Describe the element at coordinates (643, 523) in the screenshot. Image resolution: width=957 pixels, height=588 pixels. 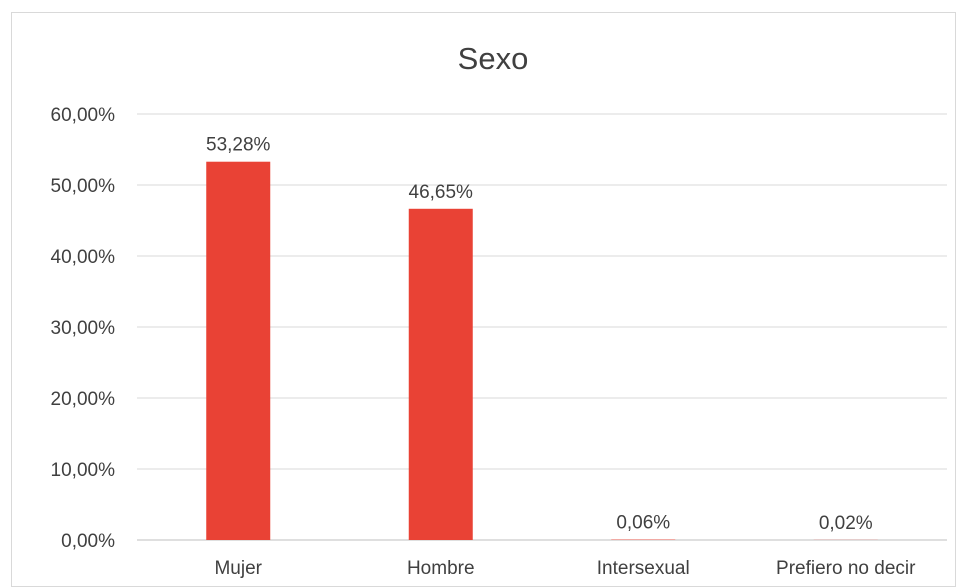
I see `data-label: 0,06%` at that location.